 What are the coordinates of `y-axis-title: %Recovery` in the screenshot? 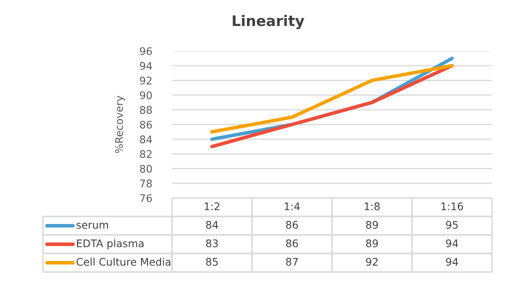 It's located at (120, 125).